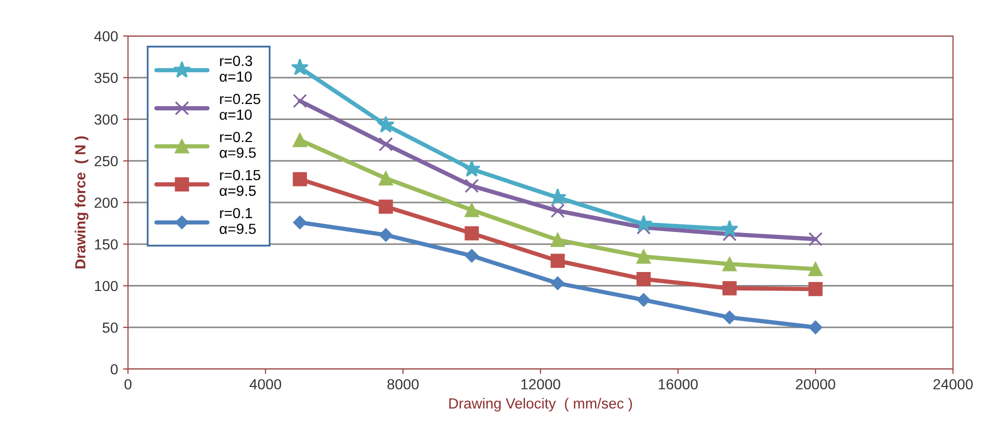  I want to click on legend-label: r=0.1 α=9.5, so click(238, 221).